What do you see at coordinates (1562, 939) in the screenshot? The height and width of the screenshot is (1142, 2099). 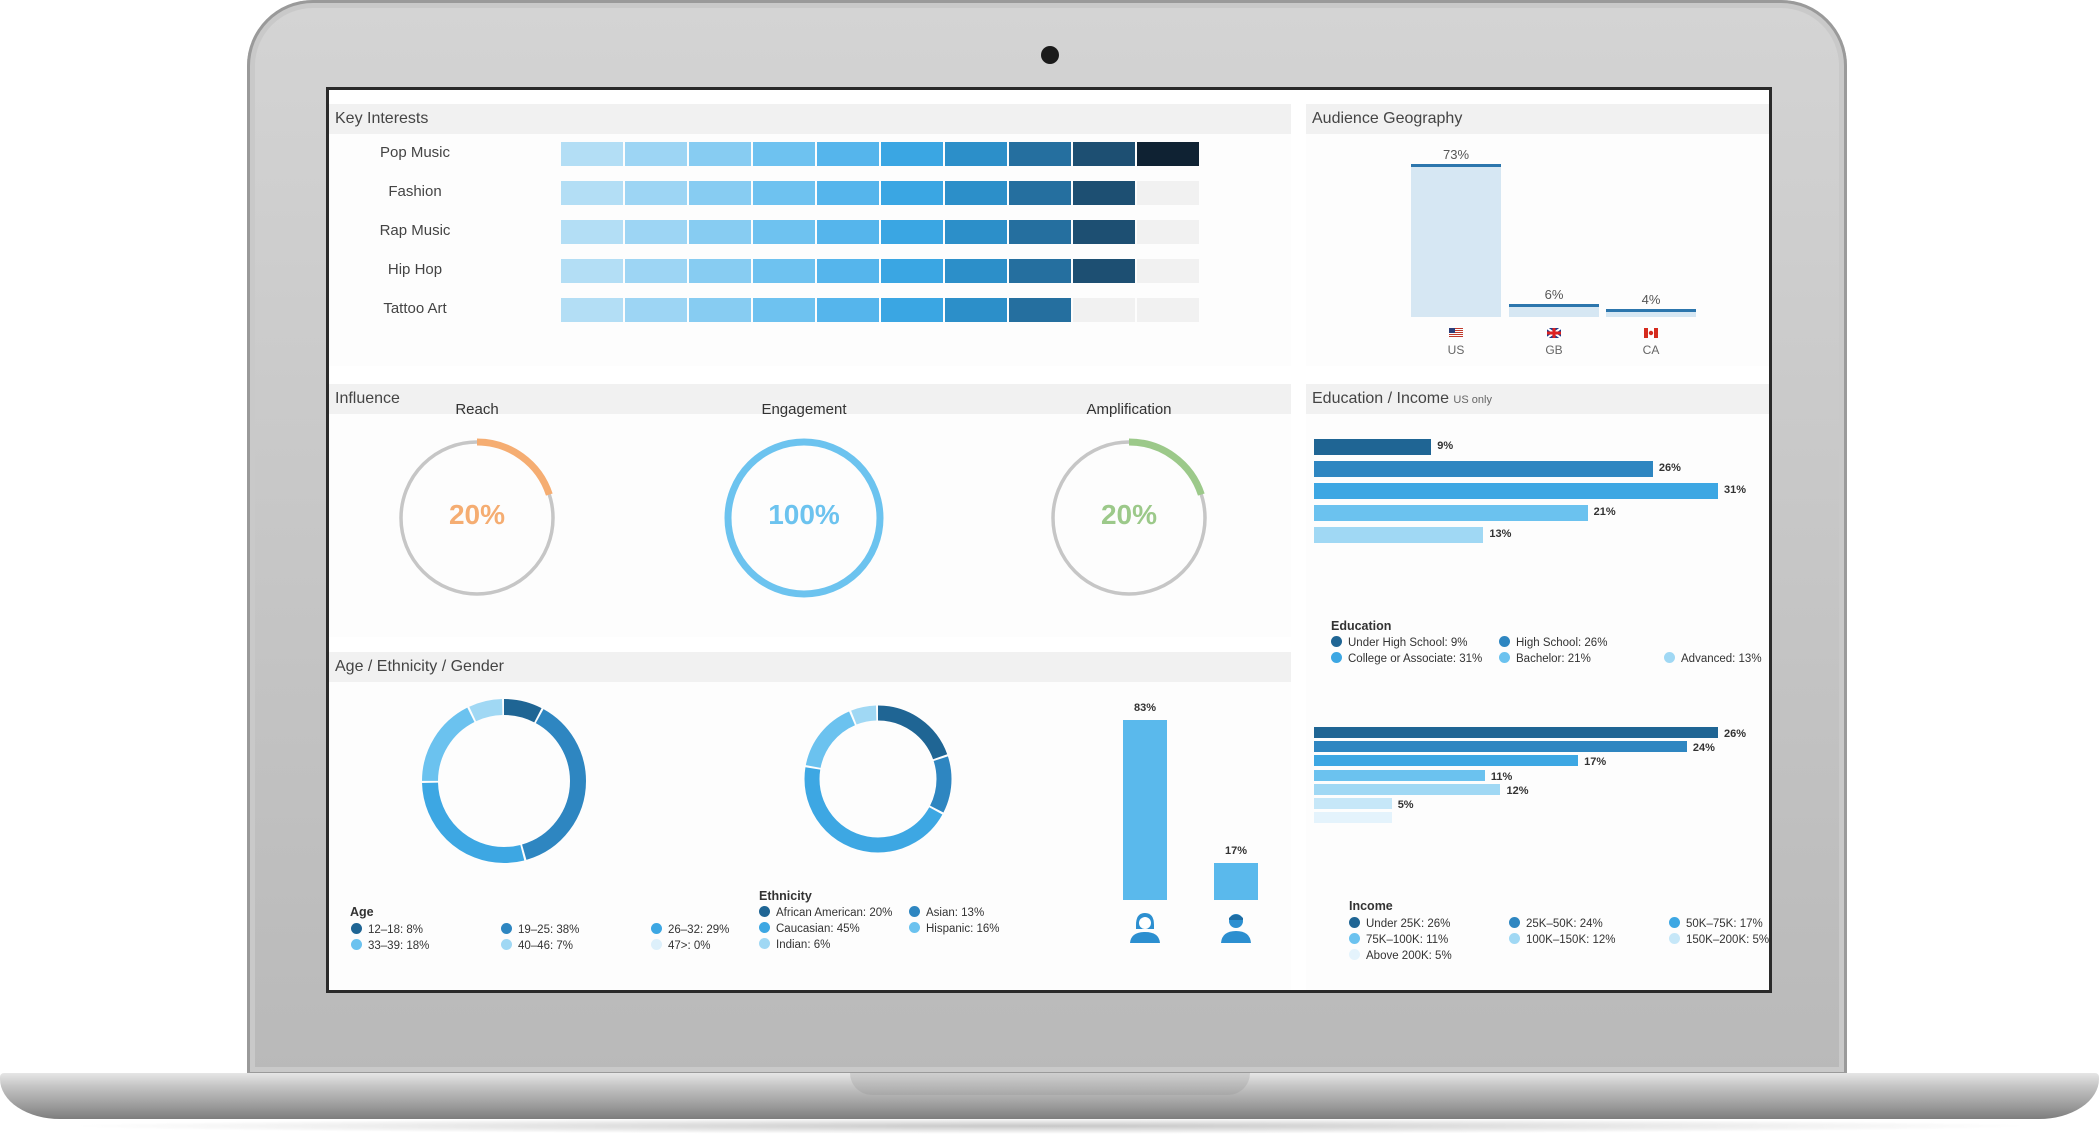 I see `legend-item: 100K–150K: 12%` at bounding box center [1562, 939].